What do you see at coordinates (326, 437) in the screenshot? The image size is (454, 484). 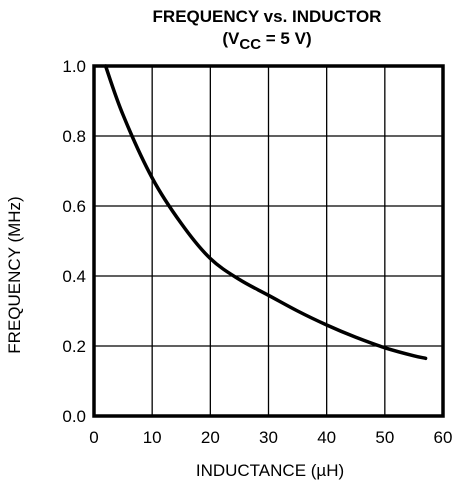 I see `x-tick-label: 40` at bounding box center [326, 437].